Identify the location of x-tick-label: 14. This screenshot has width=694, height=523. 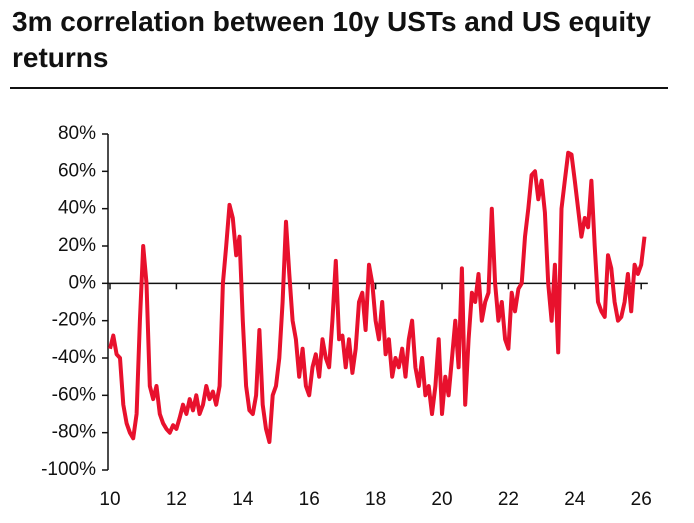
(243, 499).